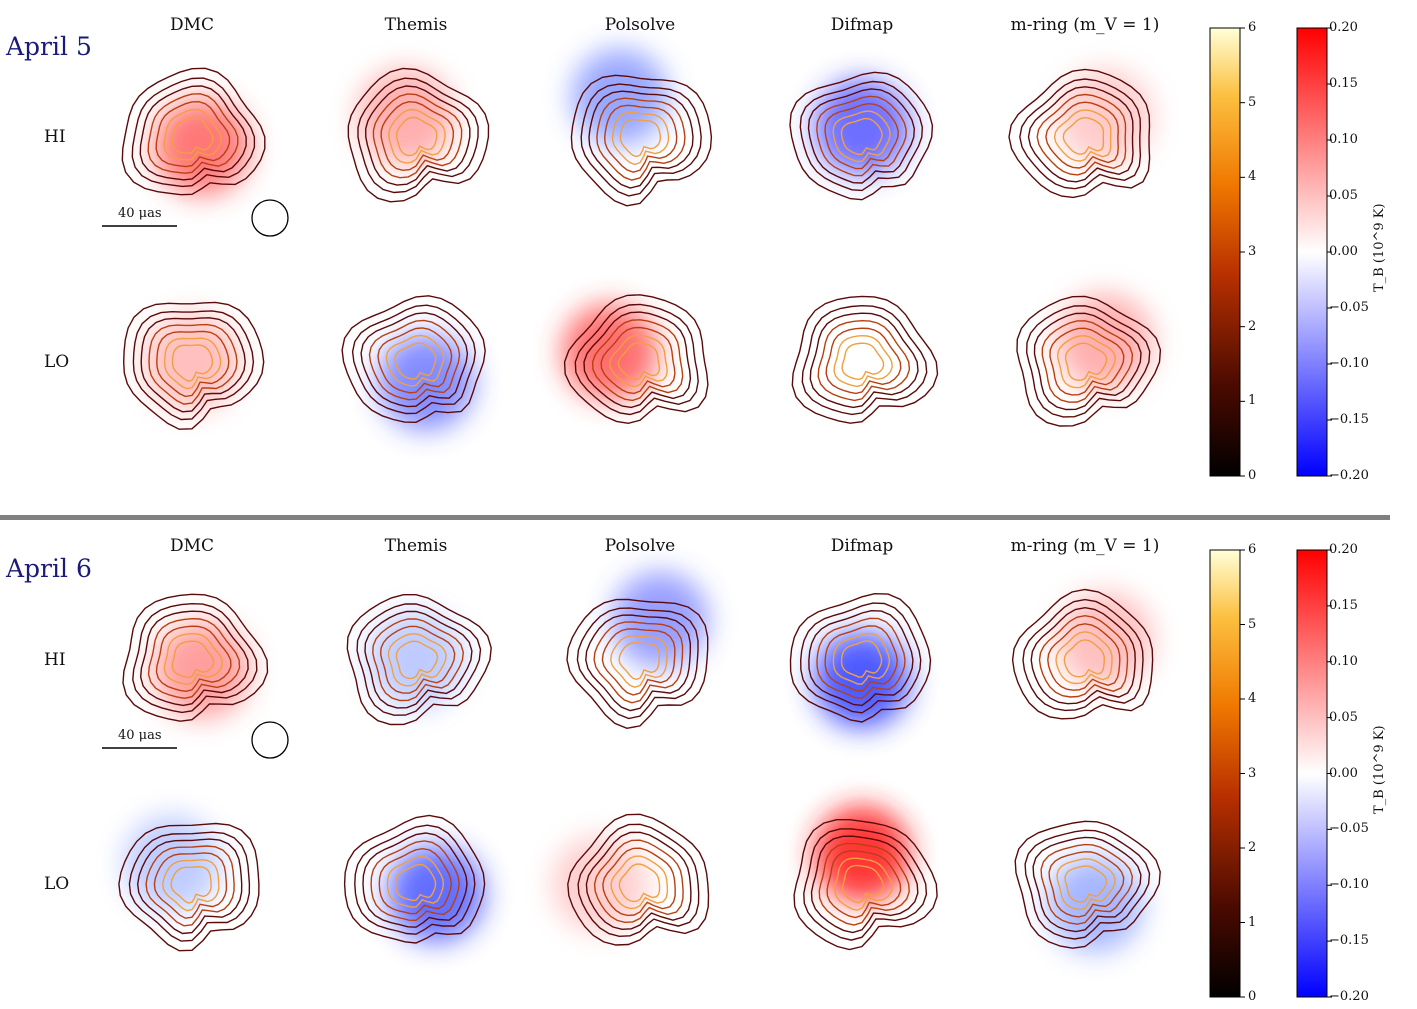  I want to click on circular-tick: 0.20, so click(1343, 549).